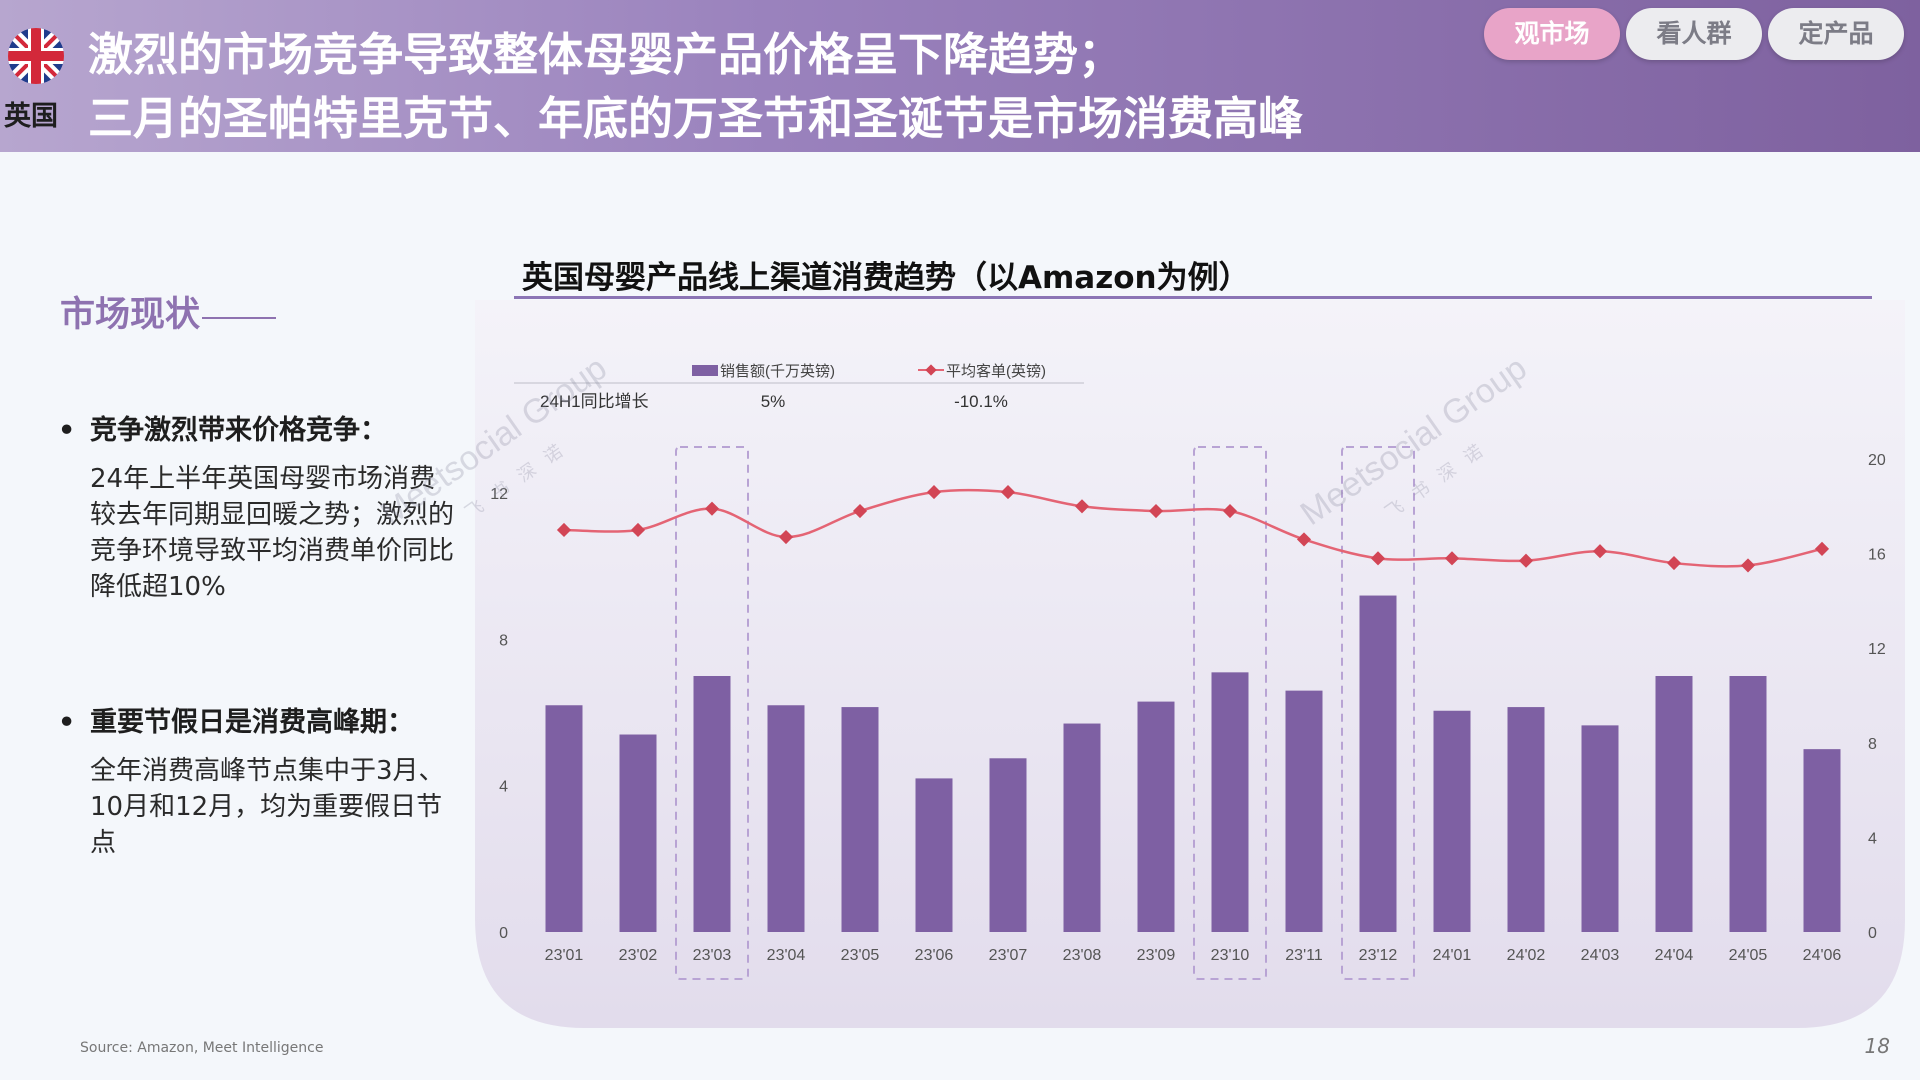 The height and width of the screenshot is (1080, 1920). What do you see at coordinates (1082, 955) in the screenshot?
I see `x-axis-label: 23'08` at bounding box center [1082, 955].